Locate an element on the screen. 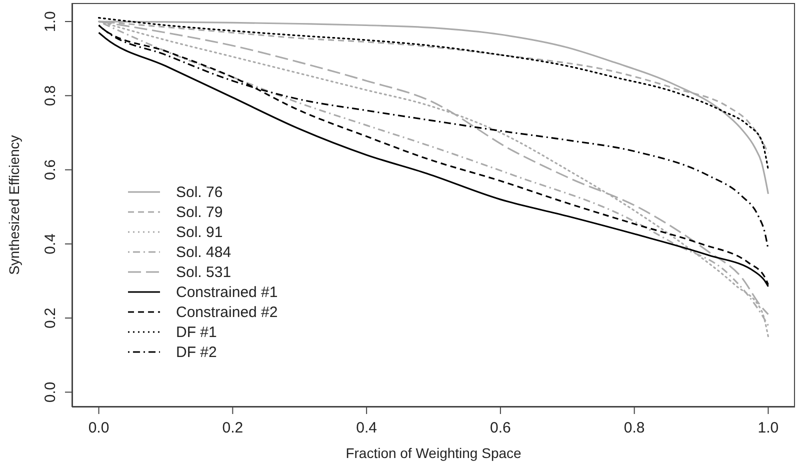 The width and height of the screenshot is (796, 468). y-tick-label: 0.2 is located at coordinates (50, 318).